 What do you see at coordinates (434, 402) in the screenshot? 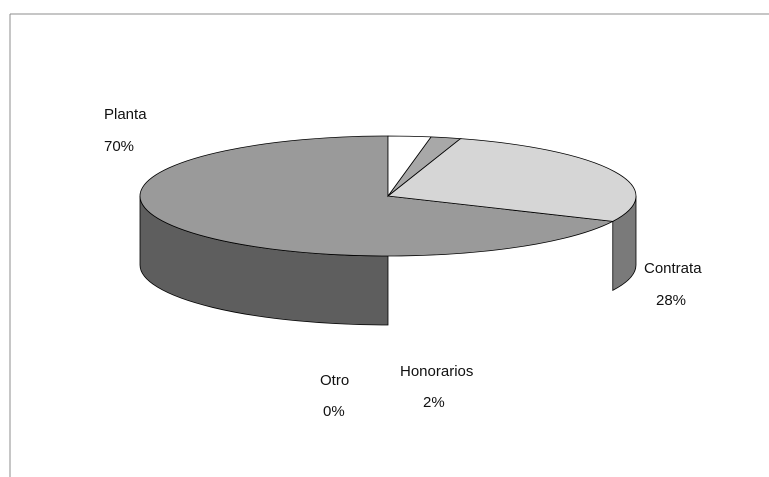
I see `label-honorarios-percent: 2%` at bounding box center [434, 402].